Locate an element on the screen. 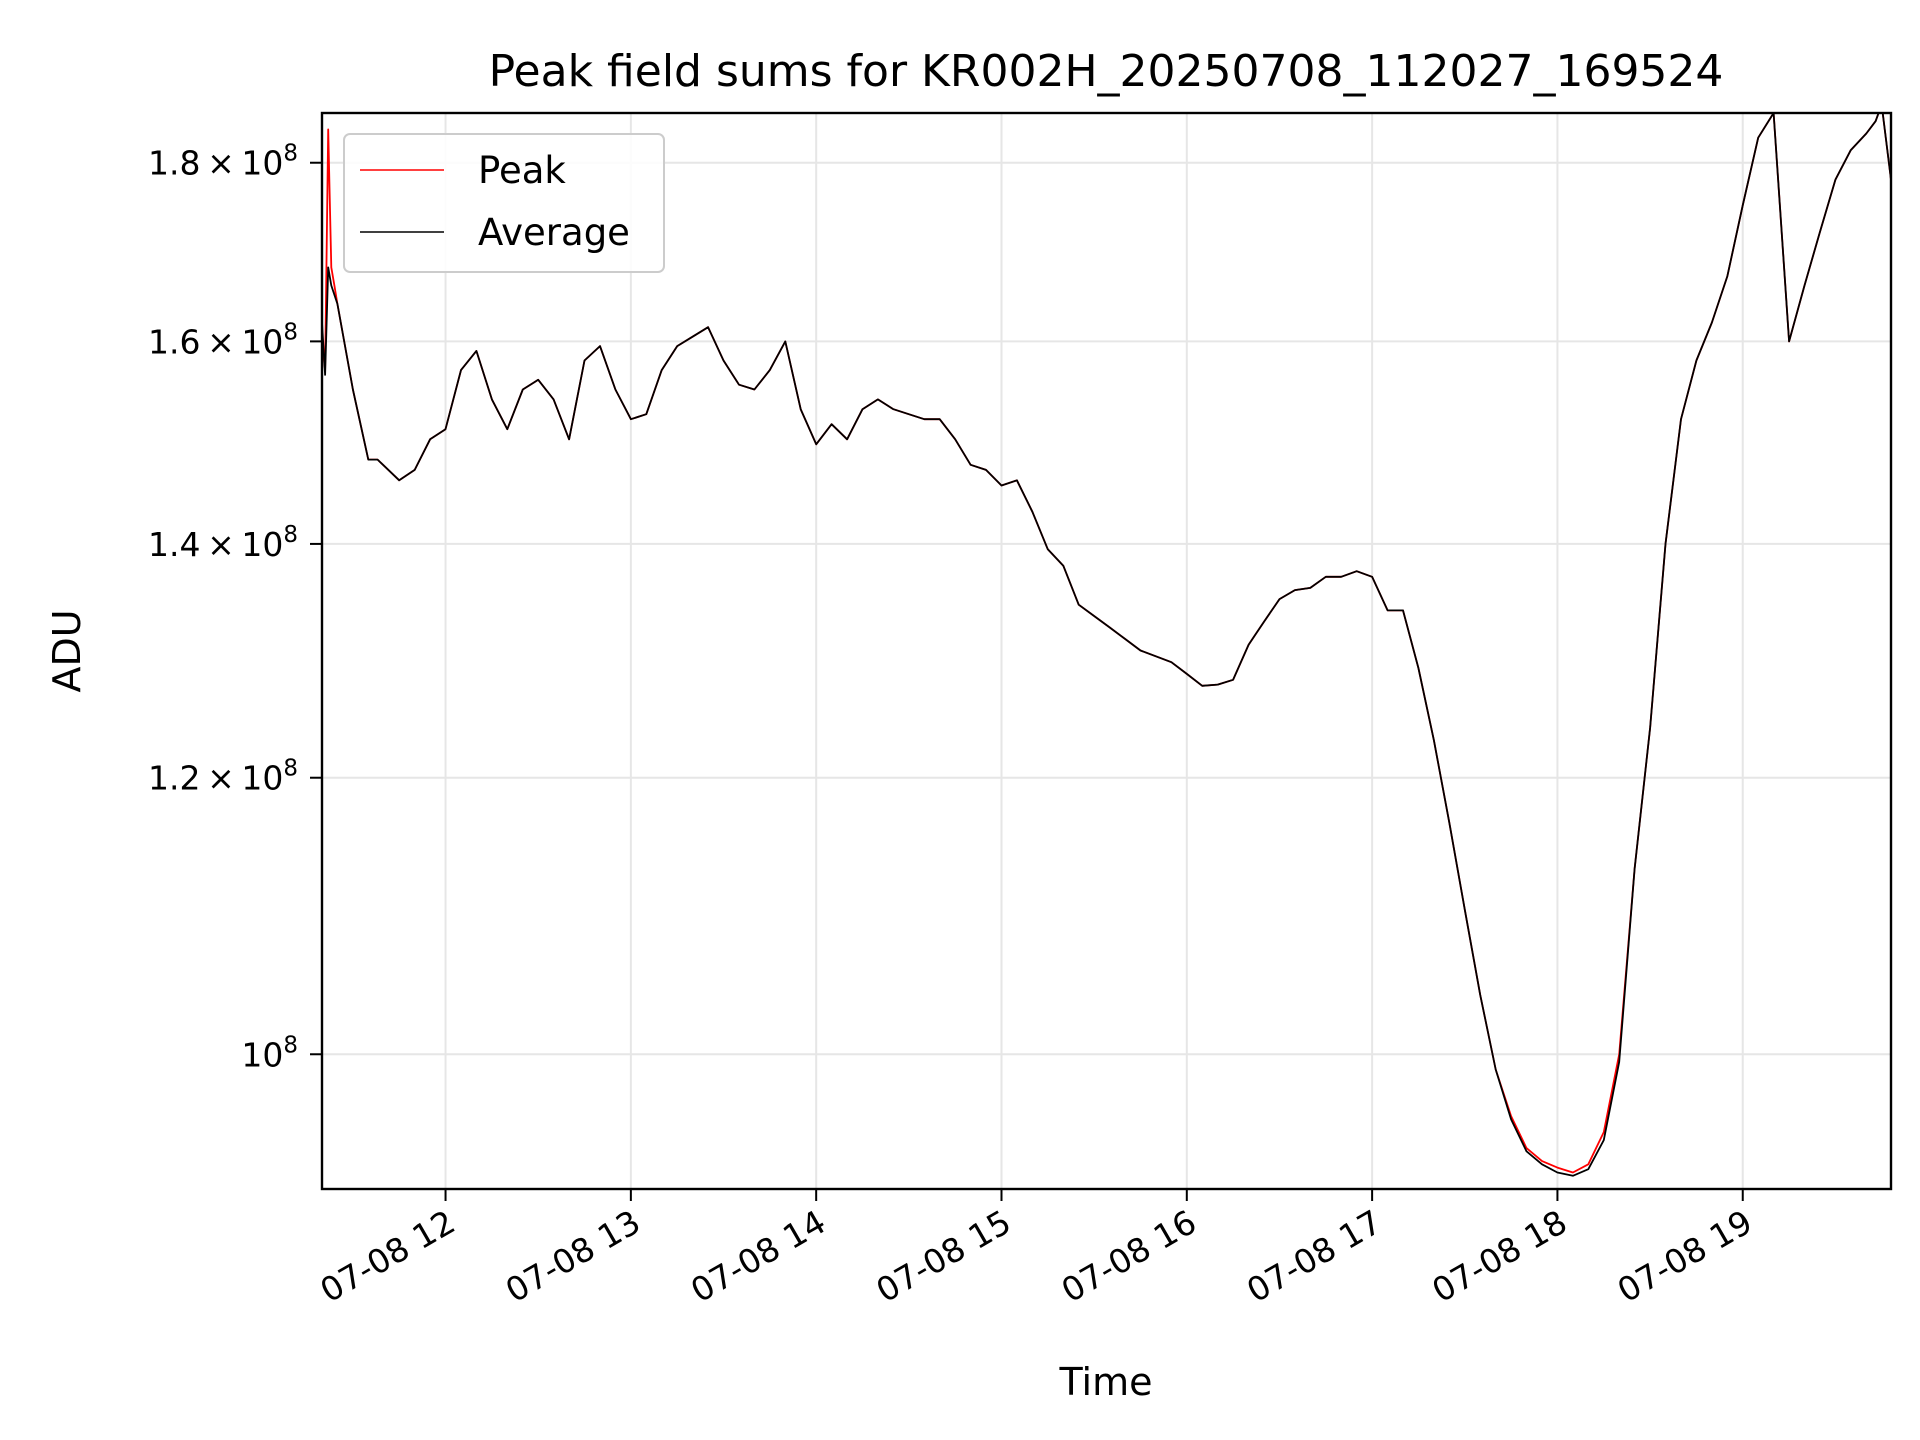  x-tick-label: 07-08 18 is located at coordinates (1499, 1256).